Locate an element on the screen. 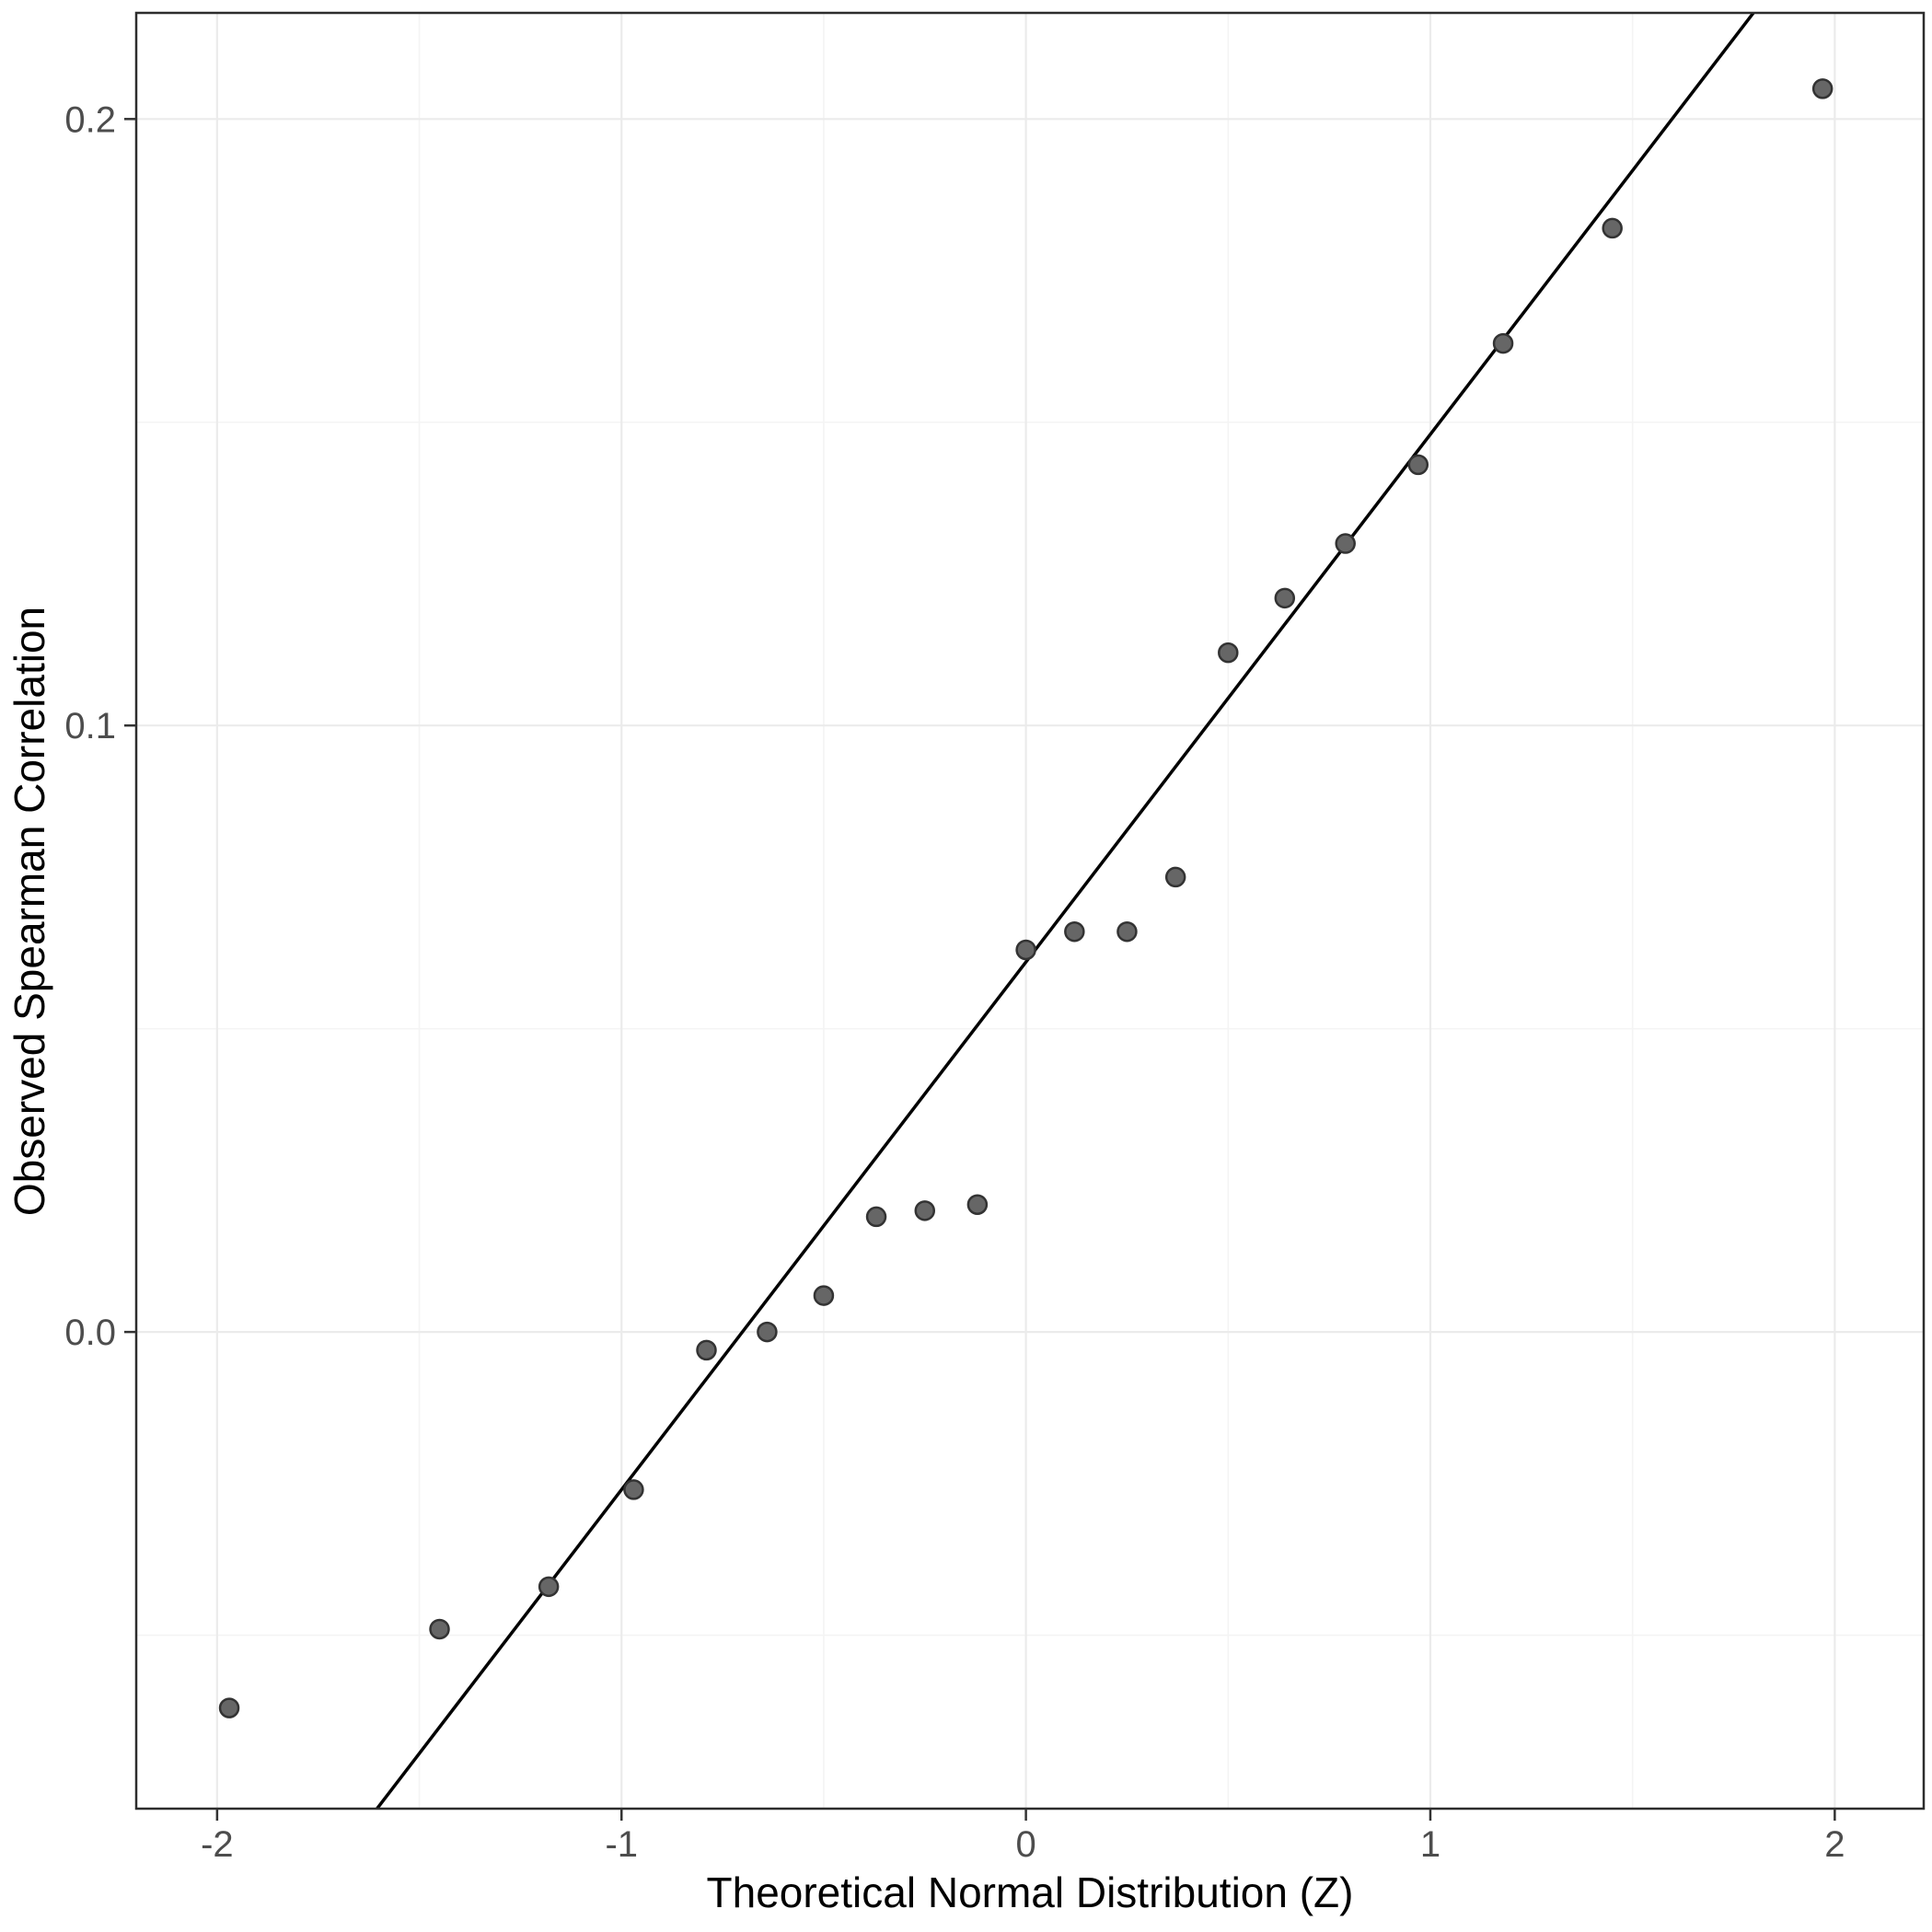 The image size is (1932, 1932). x-tick-label: 1 is located at coordinates (1430, 1845).